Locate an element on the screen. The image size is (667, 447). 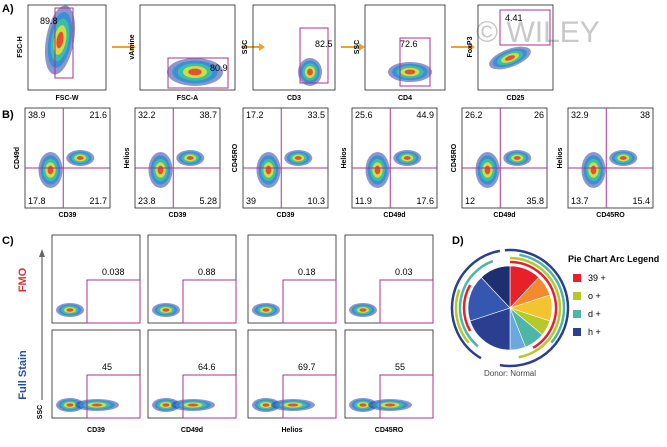
row-label: FMO is located at coordinates (23, 279).